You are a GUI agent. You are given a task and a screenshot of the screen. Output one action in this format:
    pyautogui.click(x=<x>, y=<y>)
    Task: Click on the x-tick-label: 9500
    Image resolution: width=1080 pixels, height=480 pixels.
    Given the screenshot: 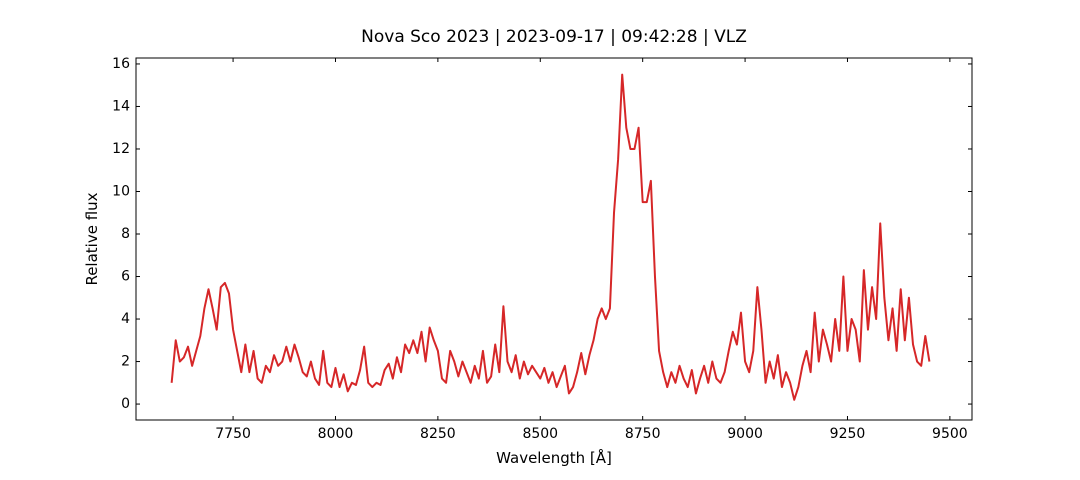 What is the action you would take?
    pyautogui.click(x=950, y=434)
    